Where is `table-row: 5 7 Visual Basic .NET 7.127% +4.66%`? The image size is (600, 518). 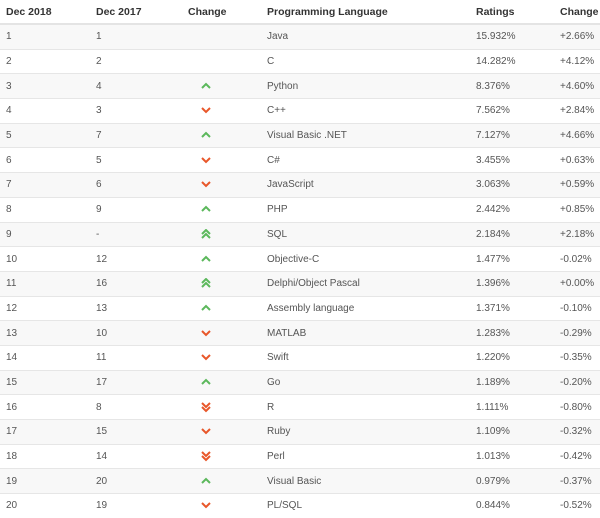
table-row: 5 7 Visual Basic .NET 7.127% +4.66% is located at coordinates (300, 135).